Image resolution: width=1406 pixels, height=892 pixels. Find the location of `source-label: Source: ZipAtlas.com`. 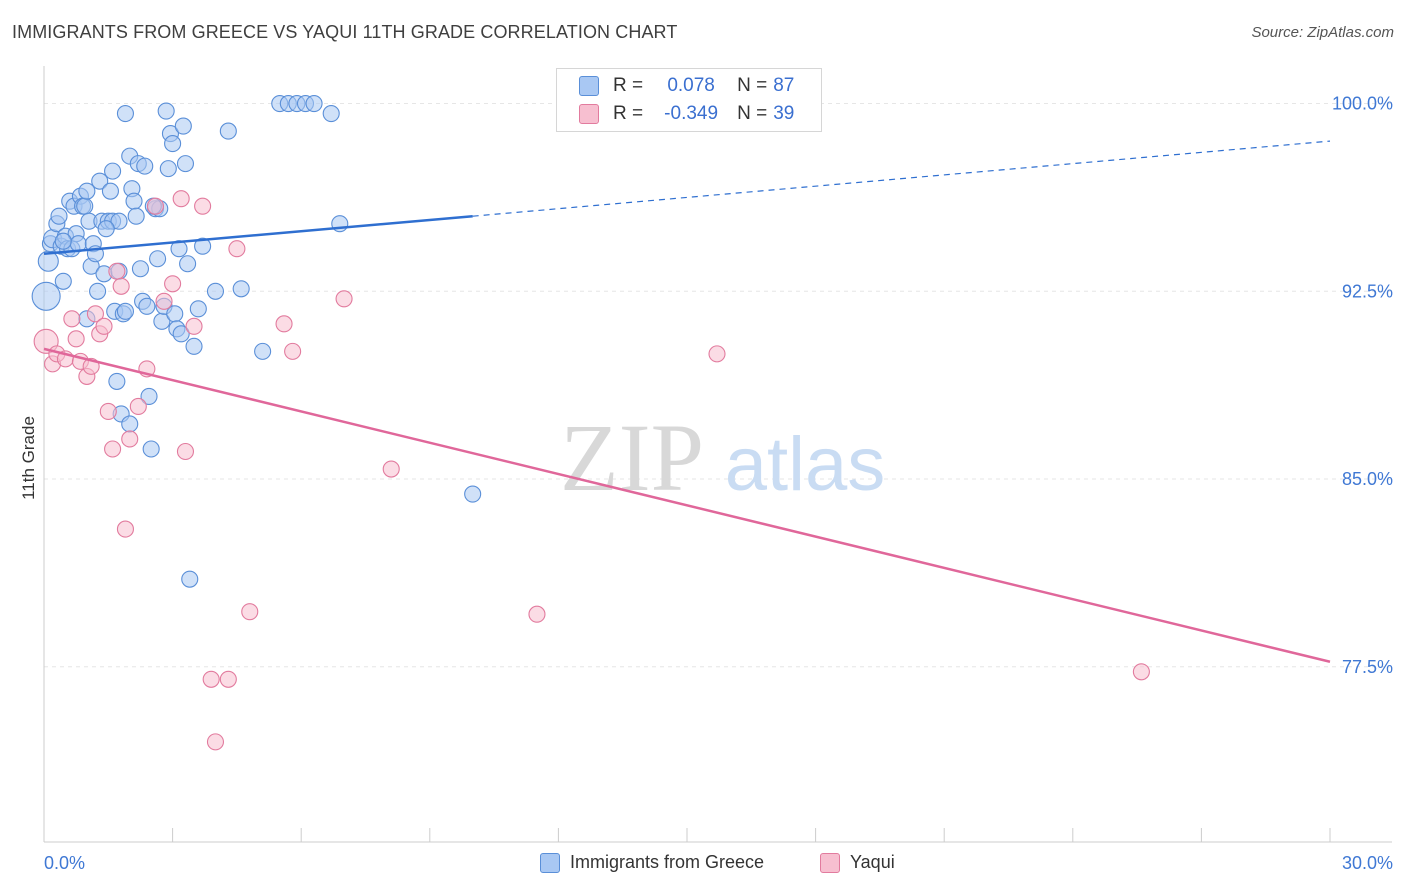

source-label: Source: ZipAtlas.com is located at coordinates (1322, 32).